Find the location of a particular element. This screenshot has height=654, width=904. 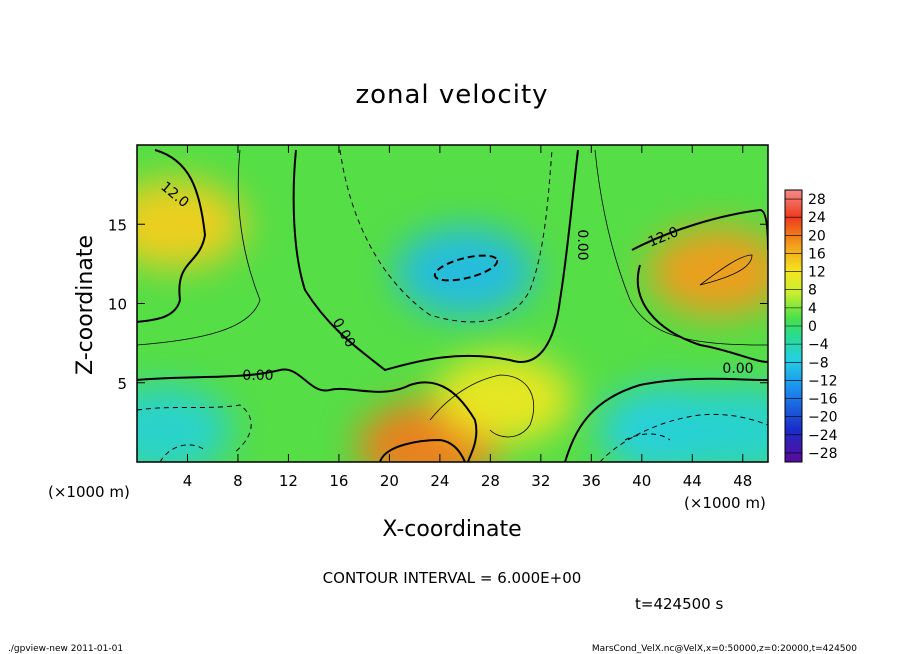

contour-cold-core is located at coordinates (466, 268).